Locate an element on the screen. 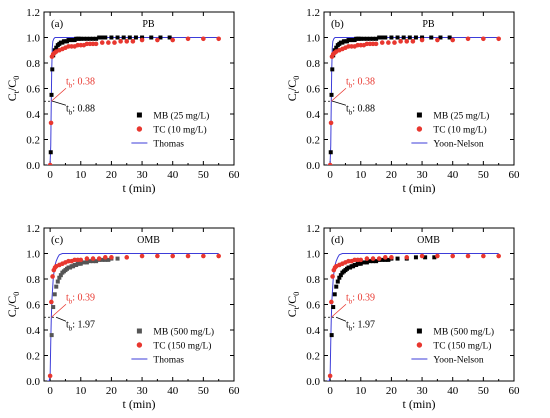 The image size is (550, 418). legend-label: TC (10 mg/L) is located at coordinates (459, 130).